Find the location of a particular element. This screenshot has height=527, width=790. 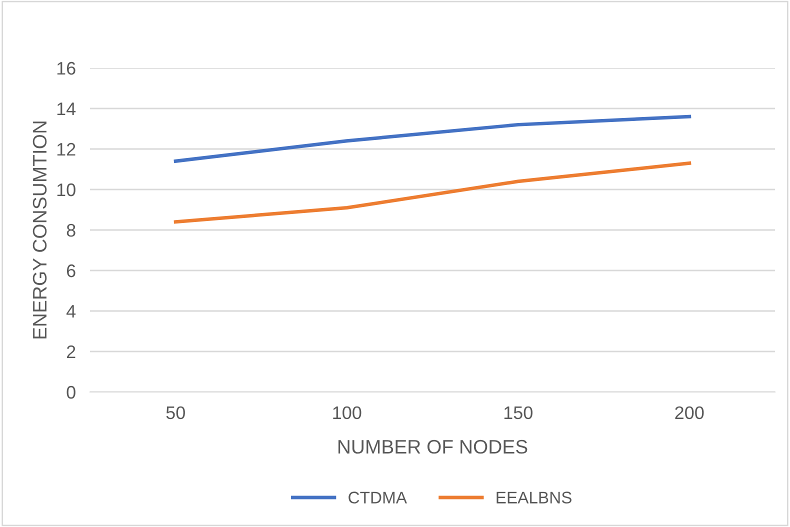

y-tick-label: 14 is located at coordinates (66, 109).